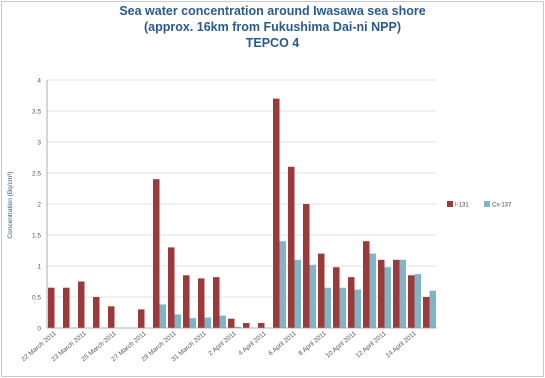  What do you see at coordinates (10, 204) in the screenshot?
I see `y-axis-title: Concentration (Bq/cm³)` at bounding box center [10, 204].